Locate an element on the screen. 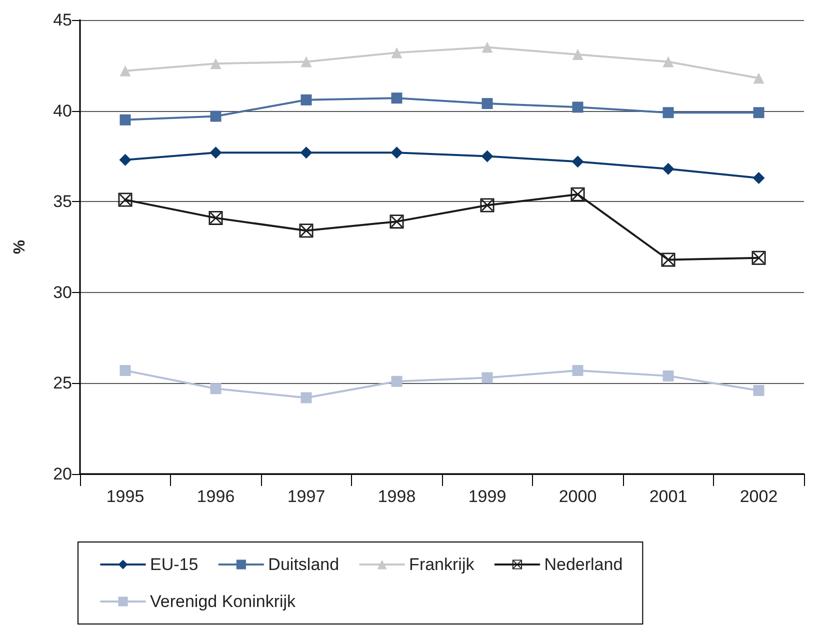  x-tick-label: 1996 is located at coordinates (215, 496).